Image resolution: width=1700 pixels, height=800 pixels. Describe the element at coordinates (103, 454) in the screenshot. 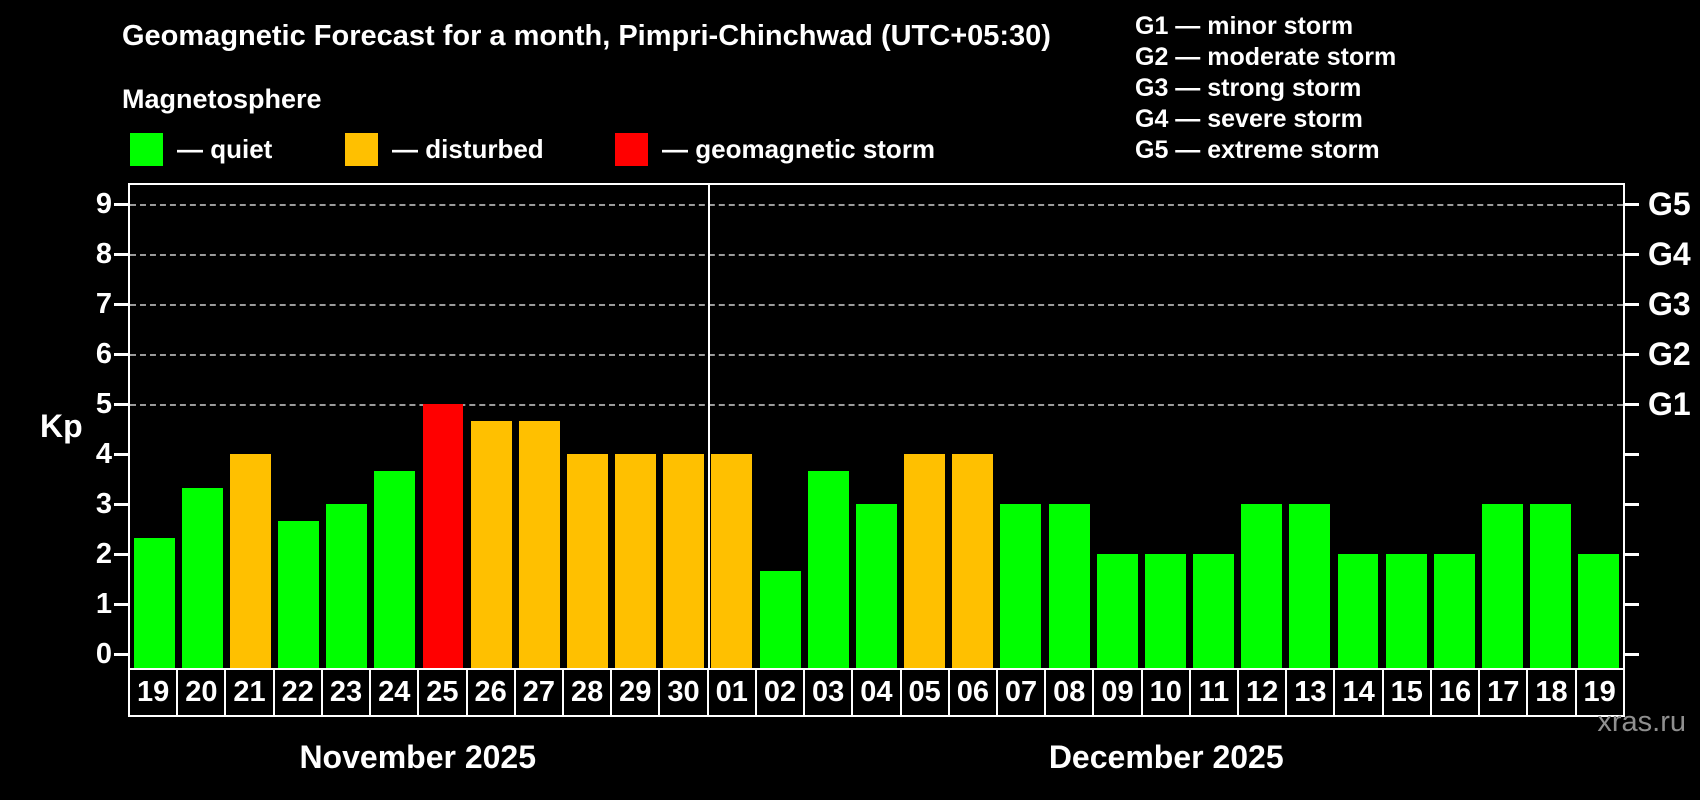

I see `y-axis-tick-label-4: 4` at that location.